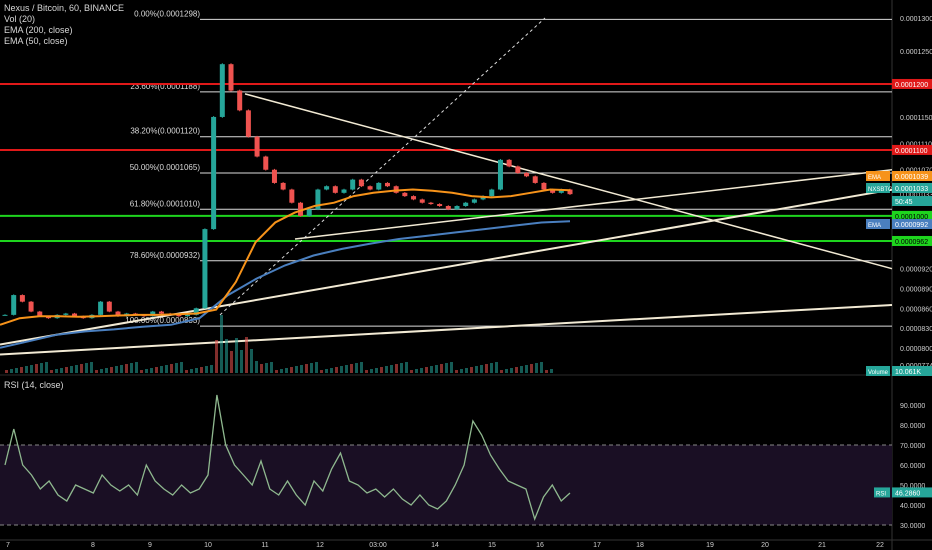 This screenshot has height=550, width=932. What do you see at coordinates (165, 255) in the screenshot?
I see `fib-level-label: 78.60%(0.0000932)` at bounding box center [165, 255].